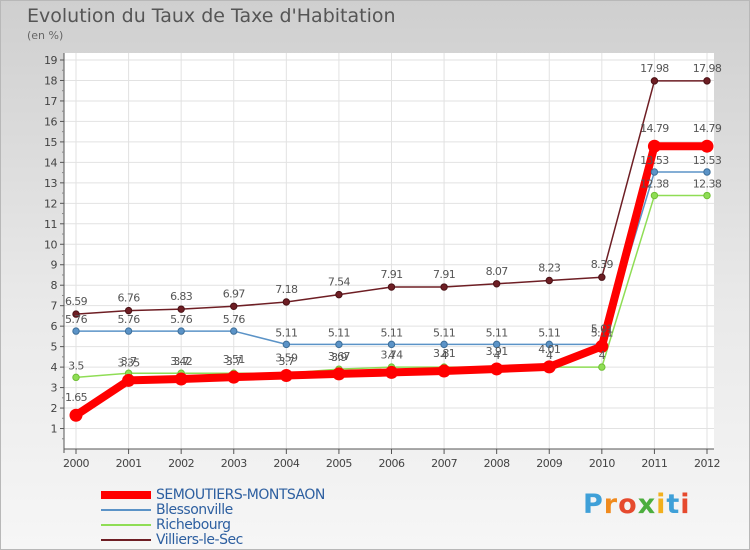 This screenshot has height=550, width=750. I want to click on data-label-0: 3.91, so click(497, 351).